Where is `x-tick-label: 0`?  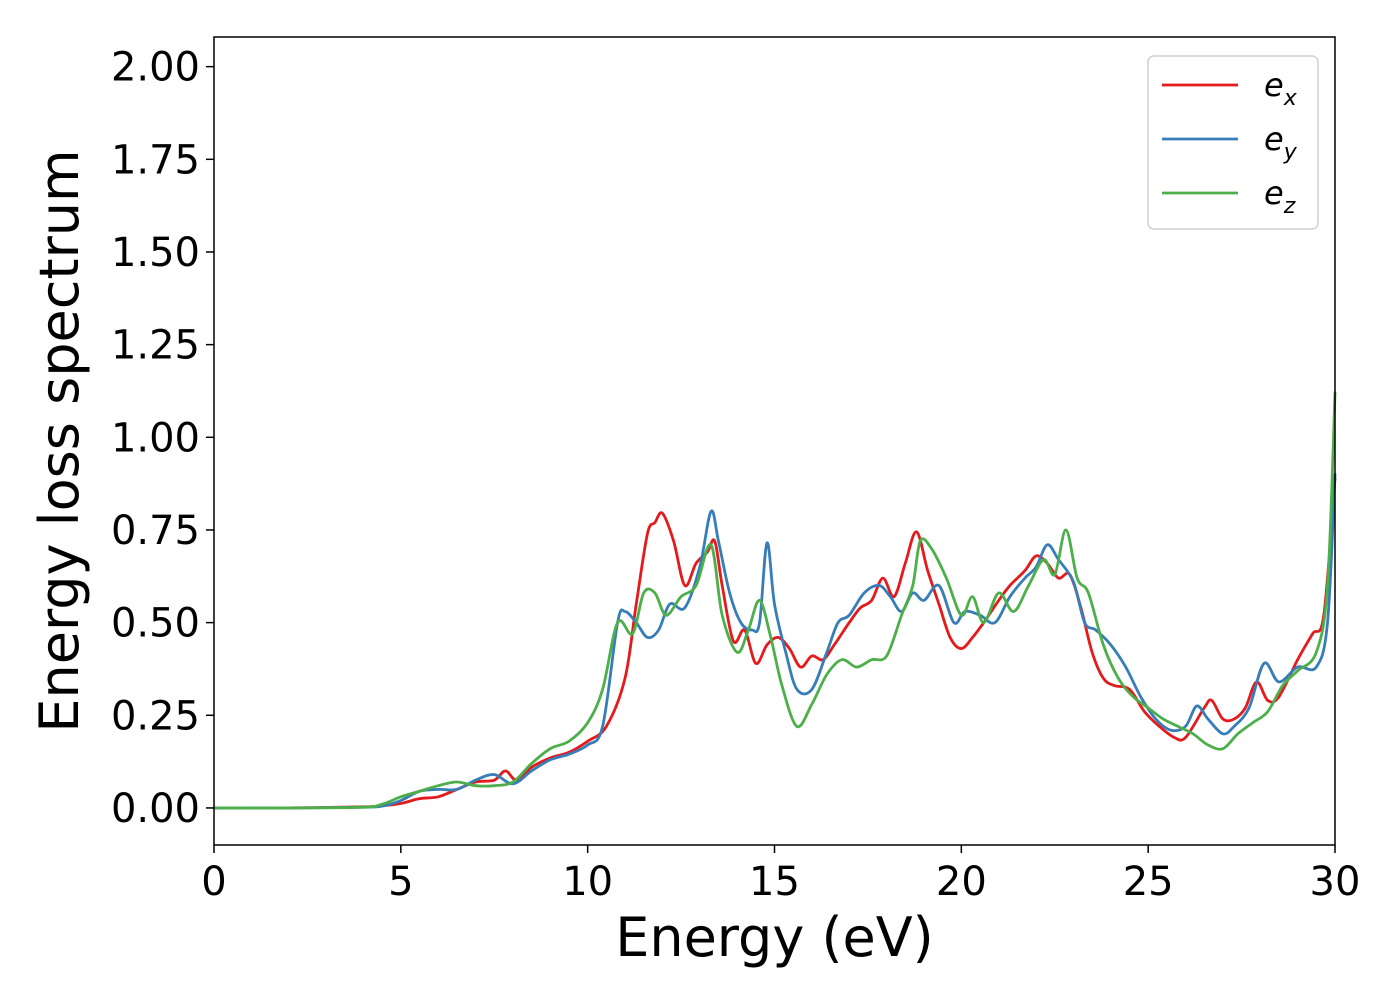
x-tick-label: 0 is located at coordinates (213, 882).